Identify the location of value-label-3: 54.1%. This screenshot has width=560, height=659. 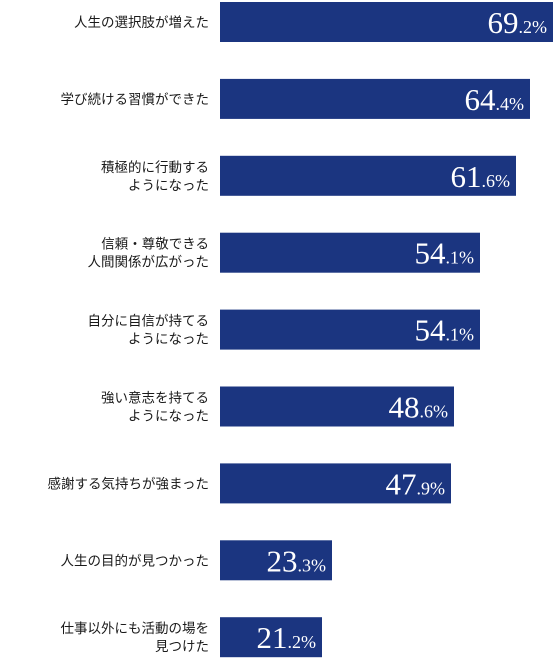
(445, 253).